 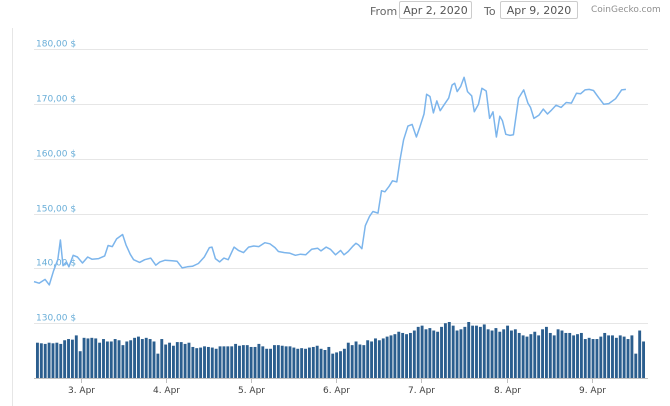 I want to click on y-tick-label: 180,00 $, so click(x=56, y=45).